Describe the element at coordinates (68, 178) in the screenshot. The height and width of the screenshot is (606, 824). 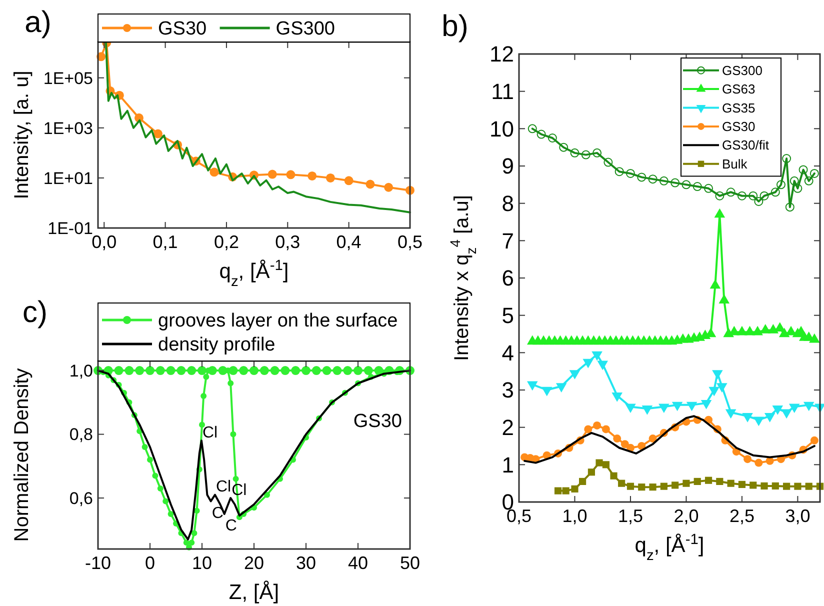
I see `y-tick-label: 1E+01` at that location.